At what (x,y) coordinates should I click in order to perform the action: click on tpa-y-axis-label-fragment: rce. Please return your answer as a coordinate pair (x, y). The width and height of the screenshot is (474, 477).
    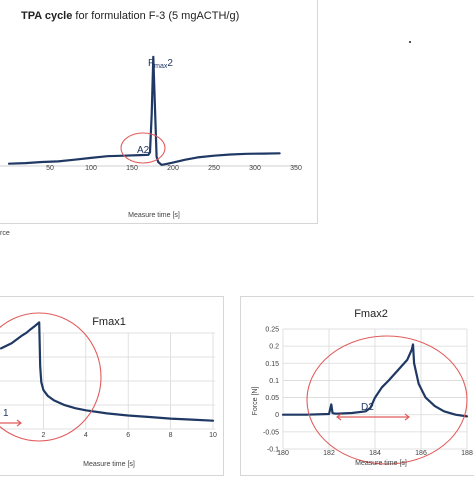
    Looking at the image, I should click on (5, 233).